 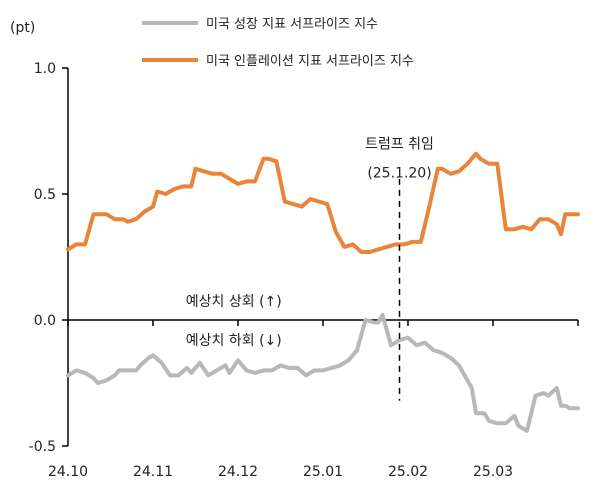 I want to click on y-tick-label: 0.5, so click(x=45, y=195).